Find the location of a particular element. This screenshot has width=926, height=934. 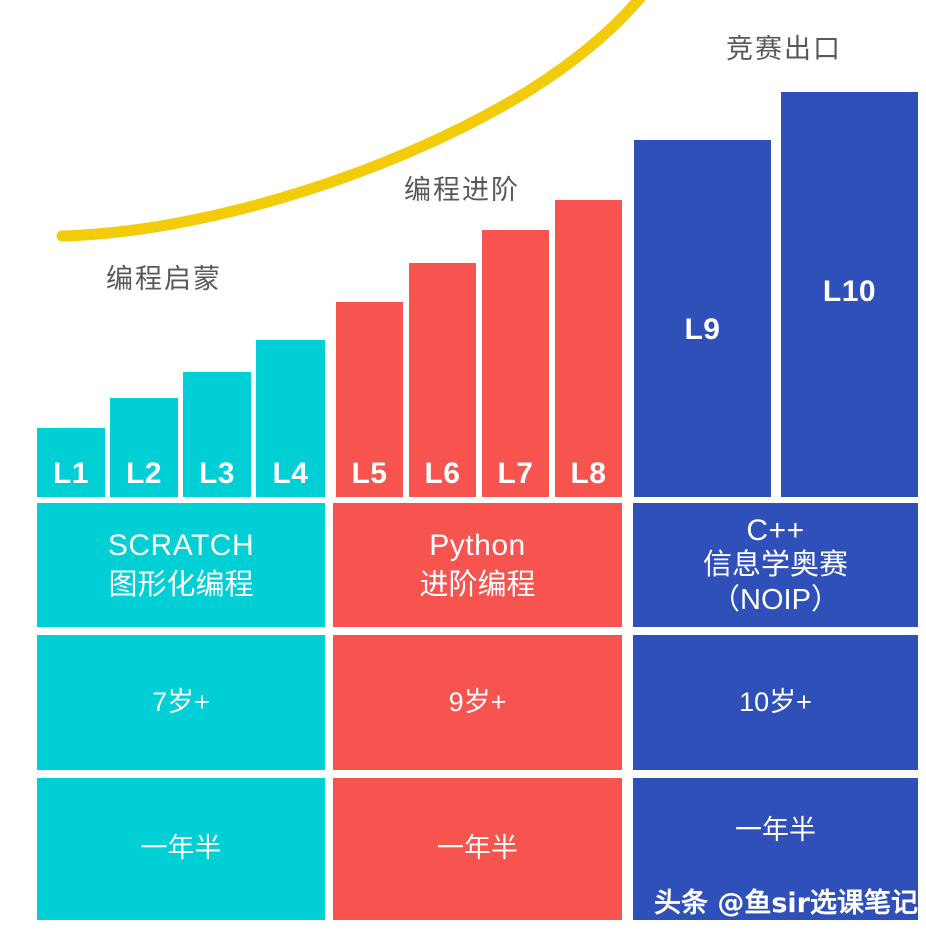

panel-course-cpp: C++ 信息学奥赛 （NOIP） is located at coordinates (775, 565).